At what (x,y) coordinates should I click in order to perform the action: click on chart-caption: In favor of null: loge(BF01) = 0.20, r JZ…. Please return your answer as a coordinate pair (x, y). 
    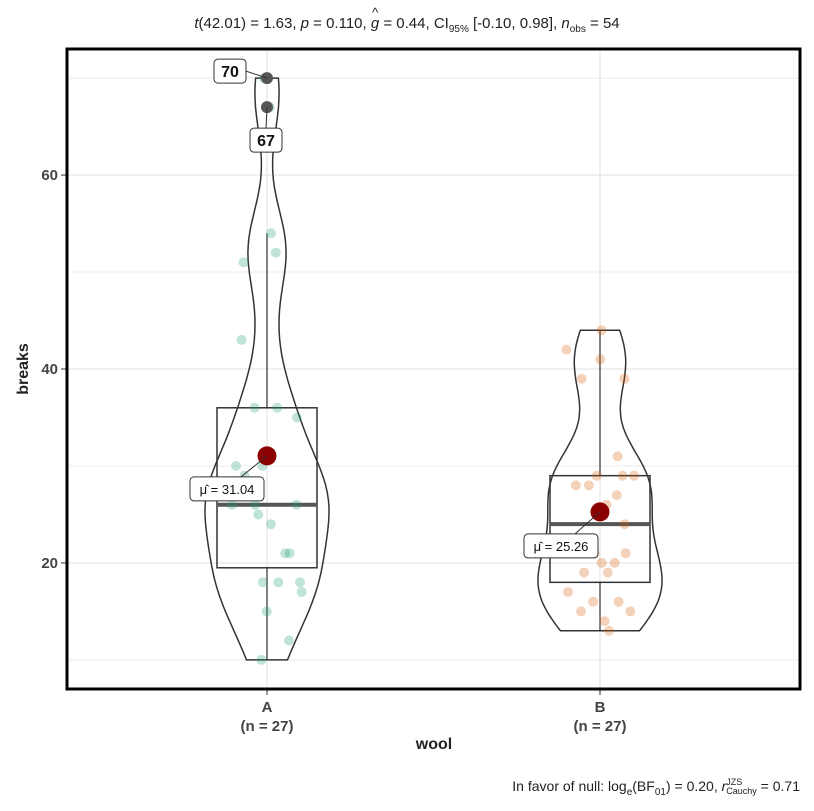
    Looking at the image, I should click on (656, 787).